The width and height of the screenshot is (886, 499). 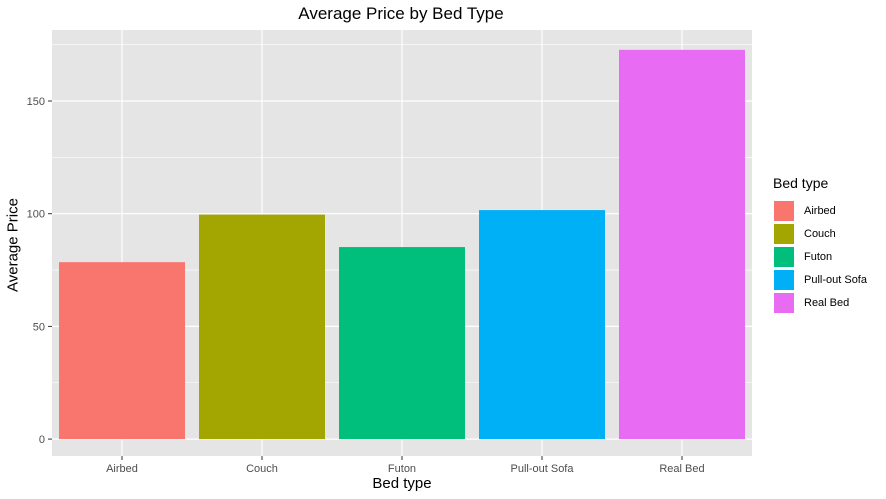 What do you see at coordinates (122, 351) in the screenshot?
I see `bar-airbed` at bounding box center [122, 351].